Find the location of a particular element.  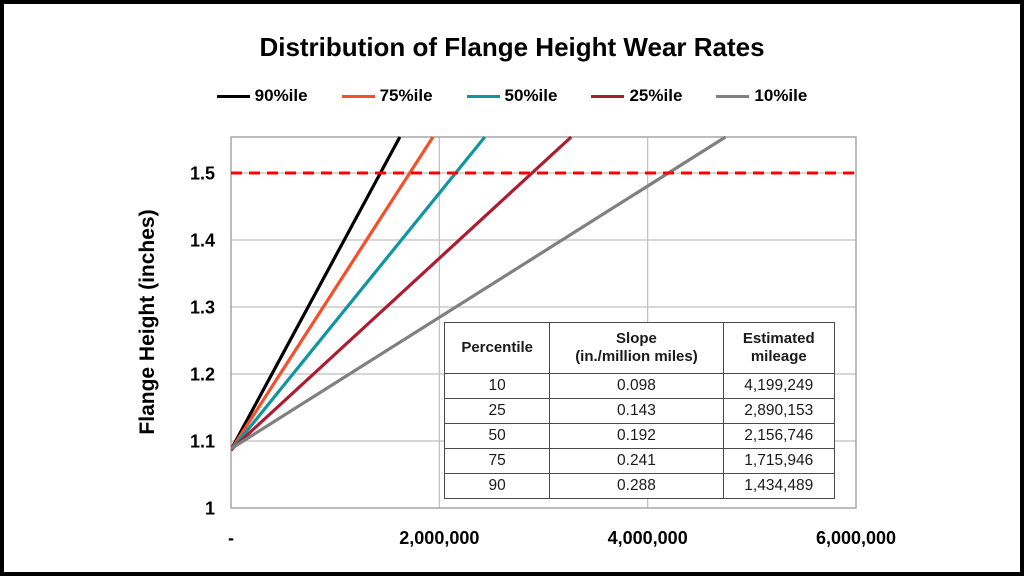

chart-title: Distribution of Flange Height Wear Rates is located at coordinates (512, 47).